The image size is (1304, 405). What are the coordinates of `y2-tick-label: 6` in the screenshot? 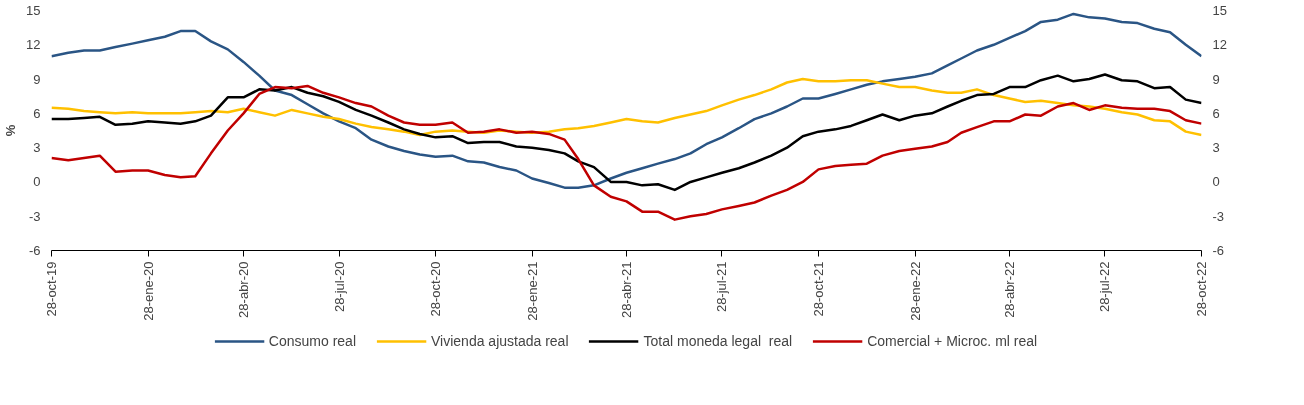 It's located at (1216, 113).